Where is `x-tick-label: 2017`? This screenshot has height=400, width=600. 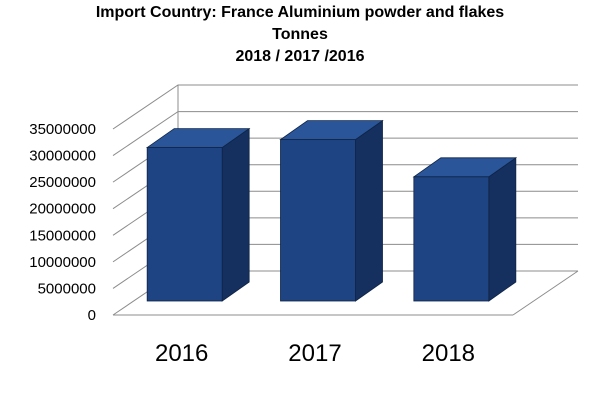
x-tick-label: 2017 is located at coordinates (314, 353).